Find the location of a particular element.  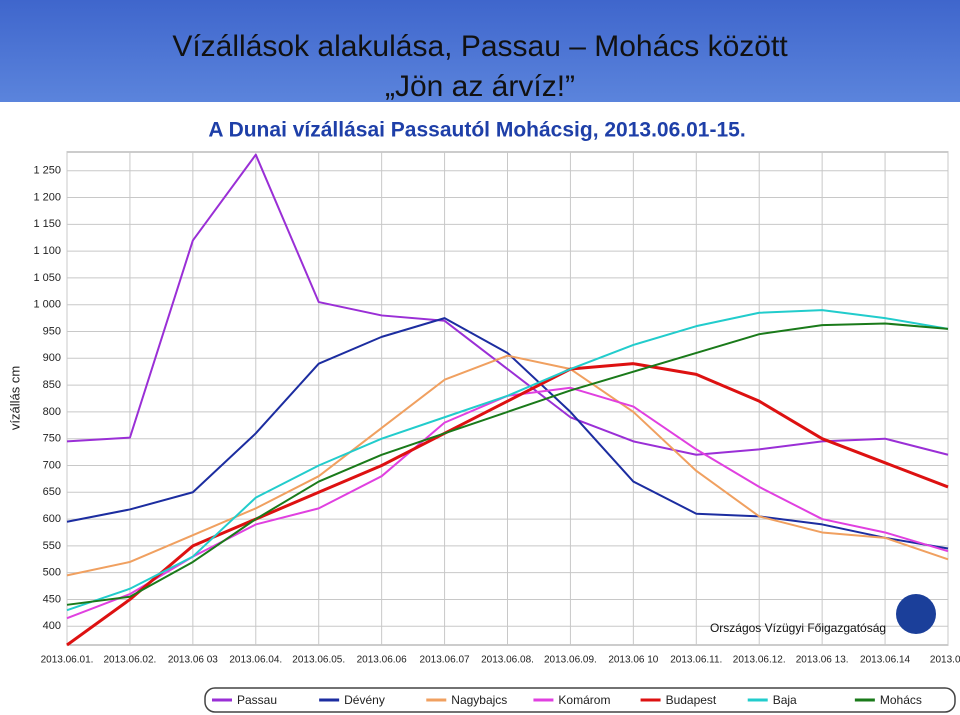

y-tick-label: 550 is located at coordinates (52, 546).